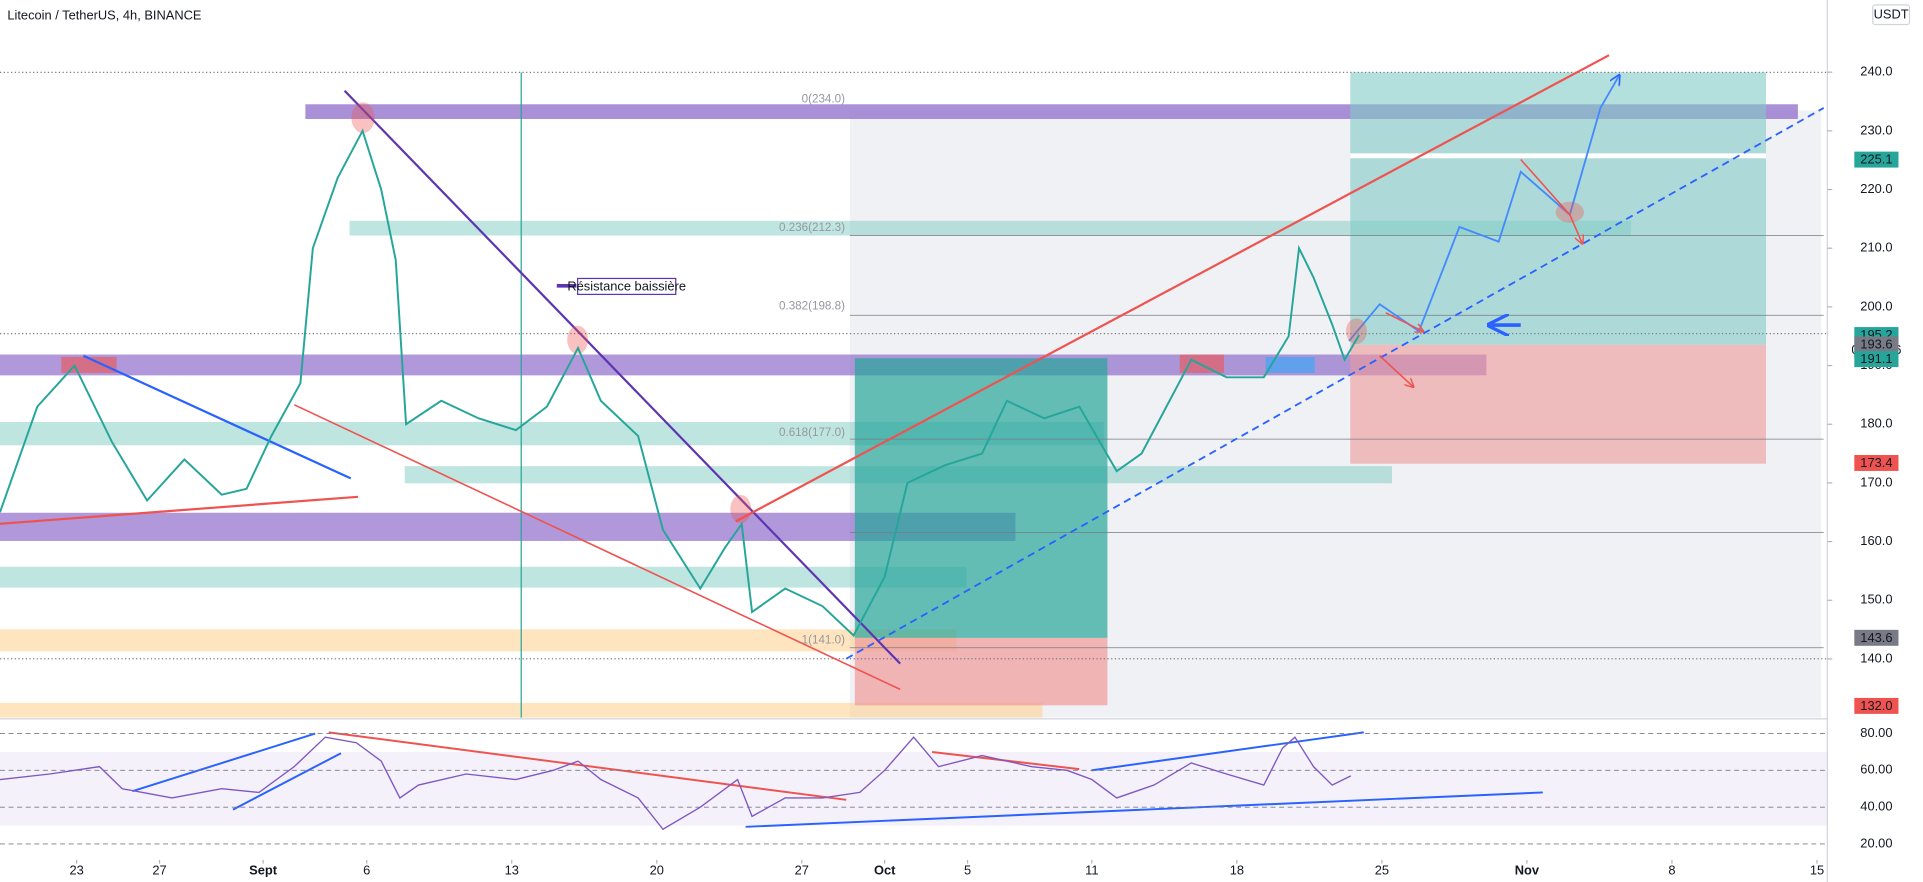  What do you see at coordinates (967, 869) in the screenshot?
I see `x-tick-label: 5` at bounding box center [967, 869].